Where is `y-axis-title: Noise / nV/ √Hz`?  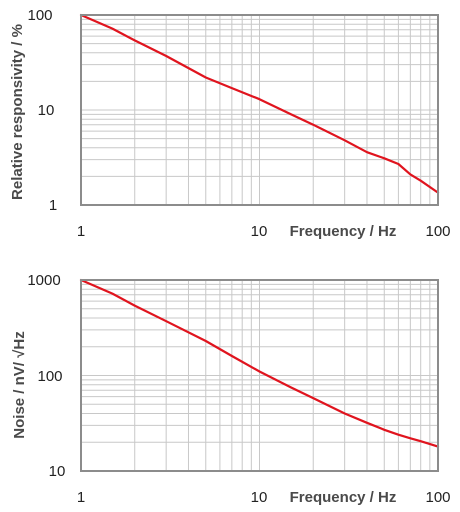 y-axis-title: Noise / nV/ √Hz is located at coordinates (19, 384).